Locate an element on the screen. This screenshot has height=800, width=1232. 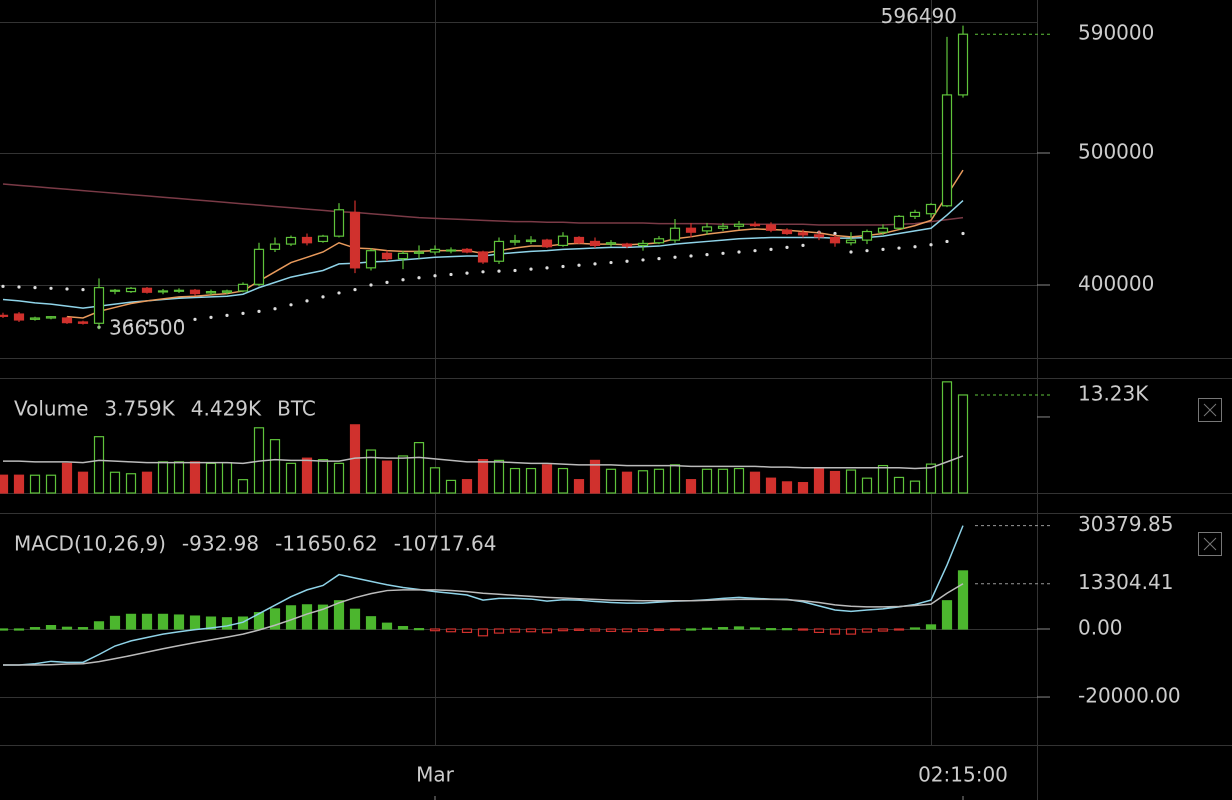
macd-line is located at coordinates (483, 624).